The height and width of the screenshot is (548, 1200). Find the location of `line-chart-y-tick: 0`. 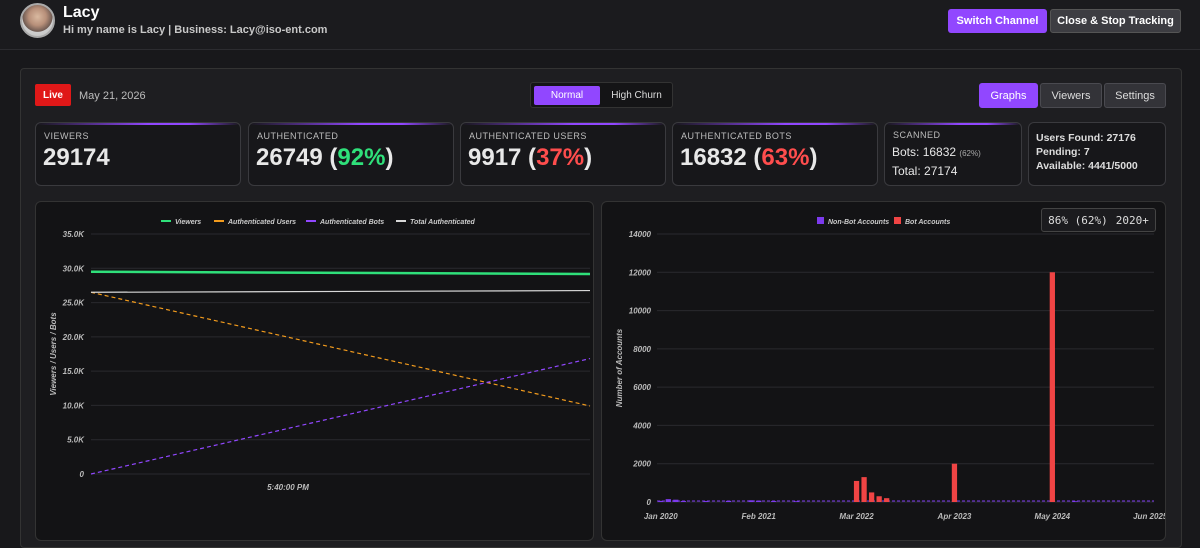

line-chart-y-tick: 0 is located at coordinates (82, 474).